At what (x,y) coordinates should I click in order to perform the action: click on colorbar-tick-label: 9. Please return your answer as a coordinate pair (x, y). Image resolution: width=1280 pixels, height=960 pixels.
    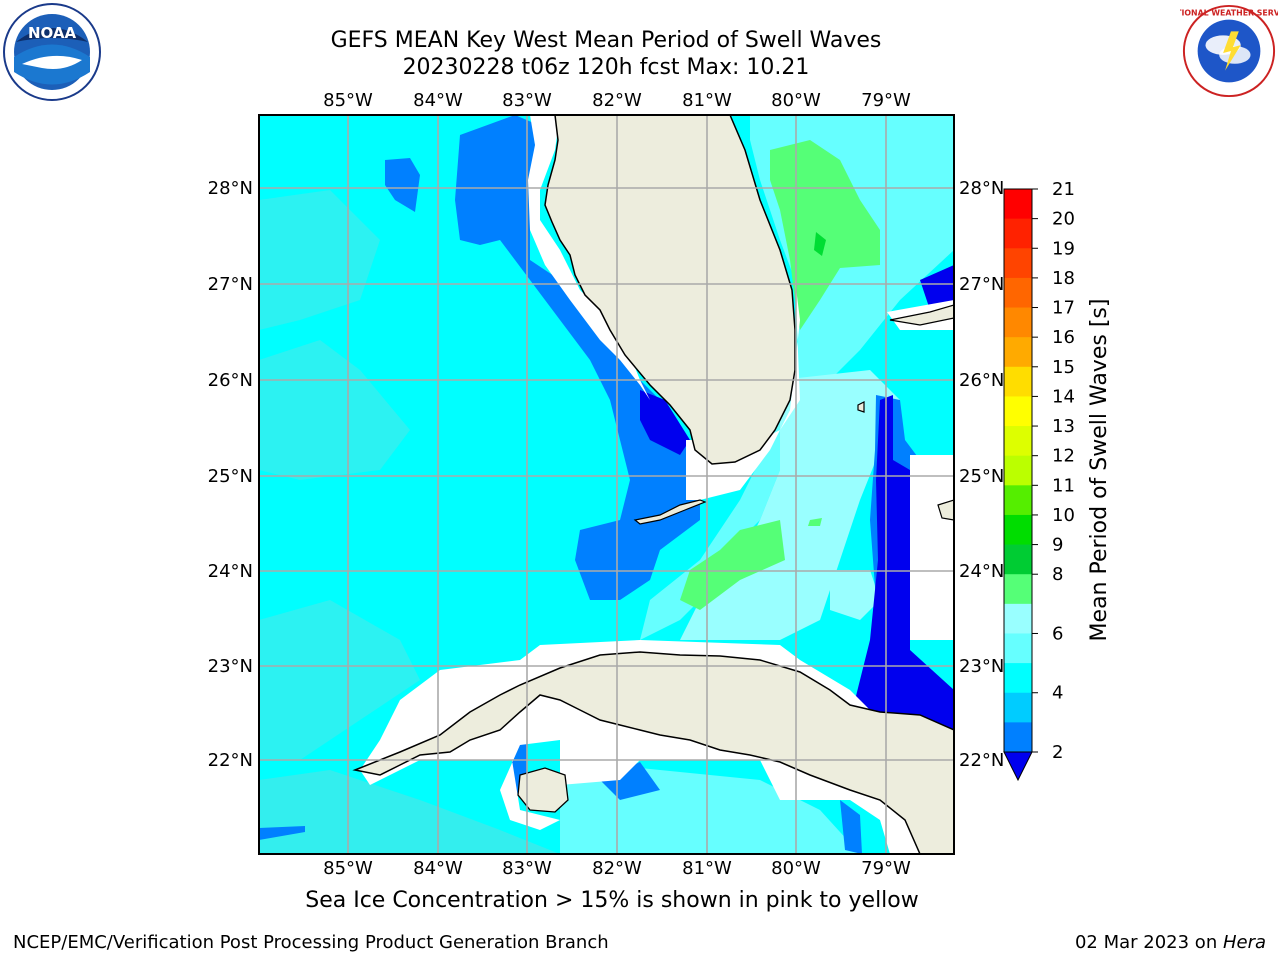
    Looking at the image, I should click on (1057, 545).